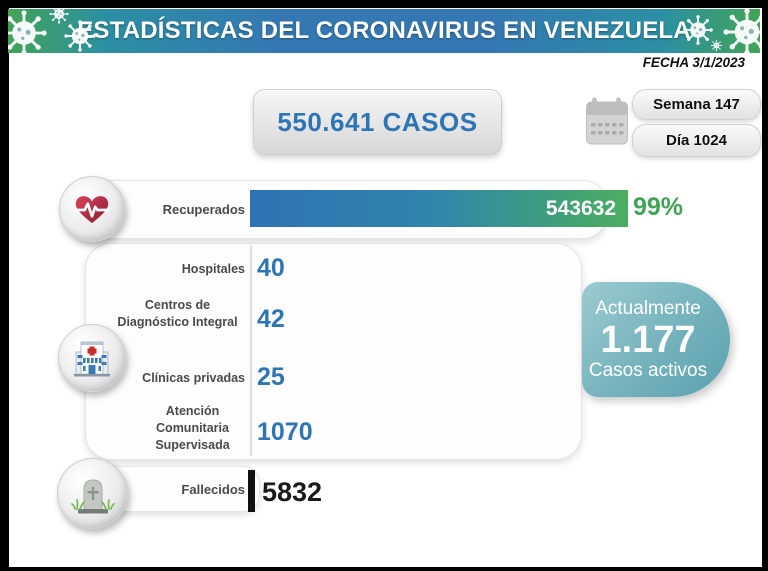  What do you see at coordinates (648, 370) in the screenshot?
I see `active-cases-subcaption: Casos activos` at bounding box center [648, 370].